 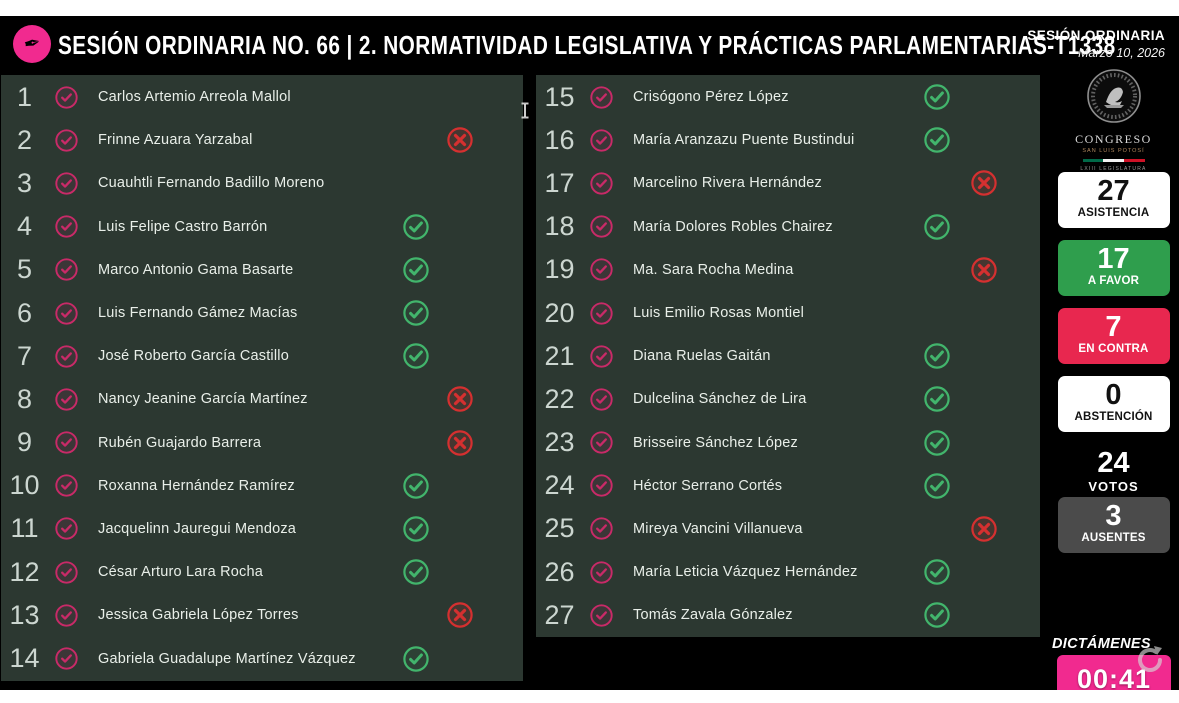 I want to click on stat-en-contra: 7 EN CONTRA, so click(x=1113, y=336).